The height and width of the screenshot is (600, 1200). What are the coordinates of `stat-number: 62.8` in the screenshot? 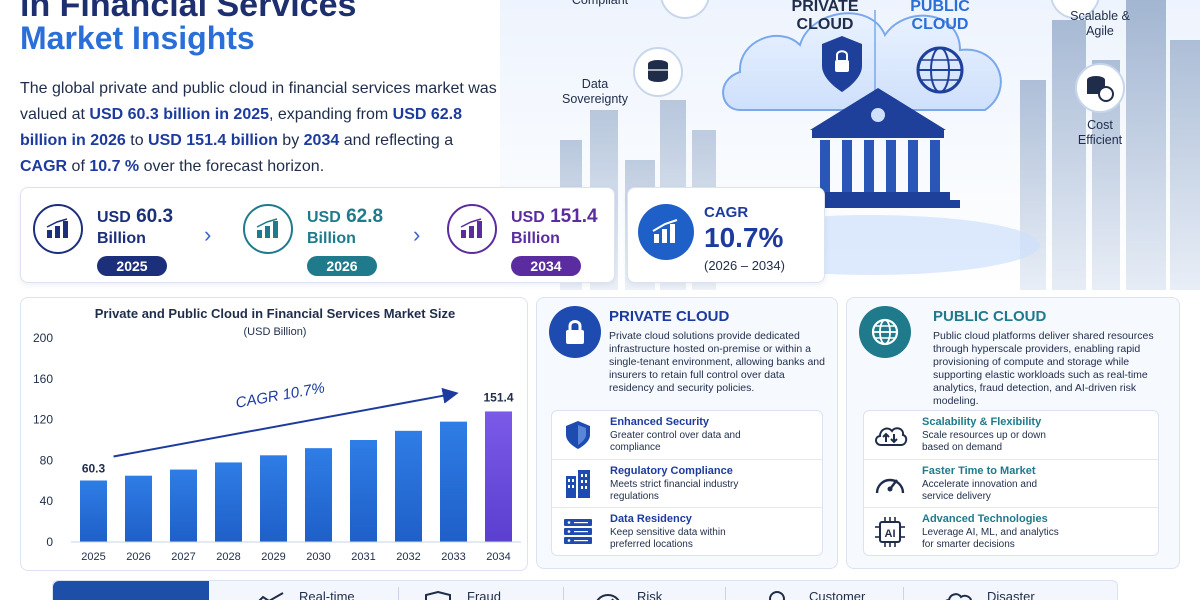 It's located at (365, 216).